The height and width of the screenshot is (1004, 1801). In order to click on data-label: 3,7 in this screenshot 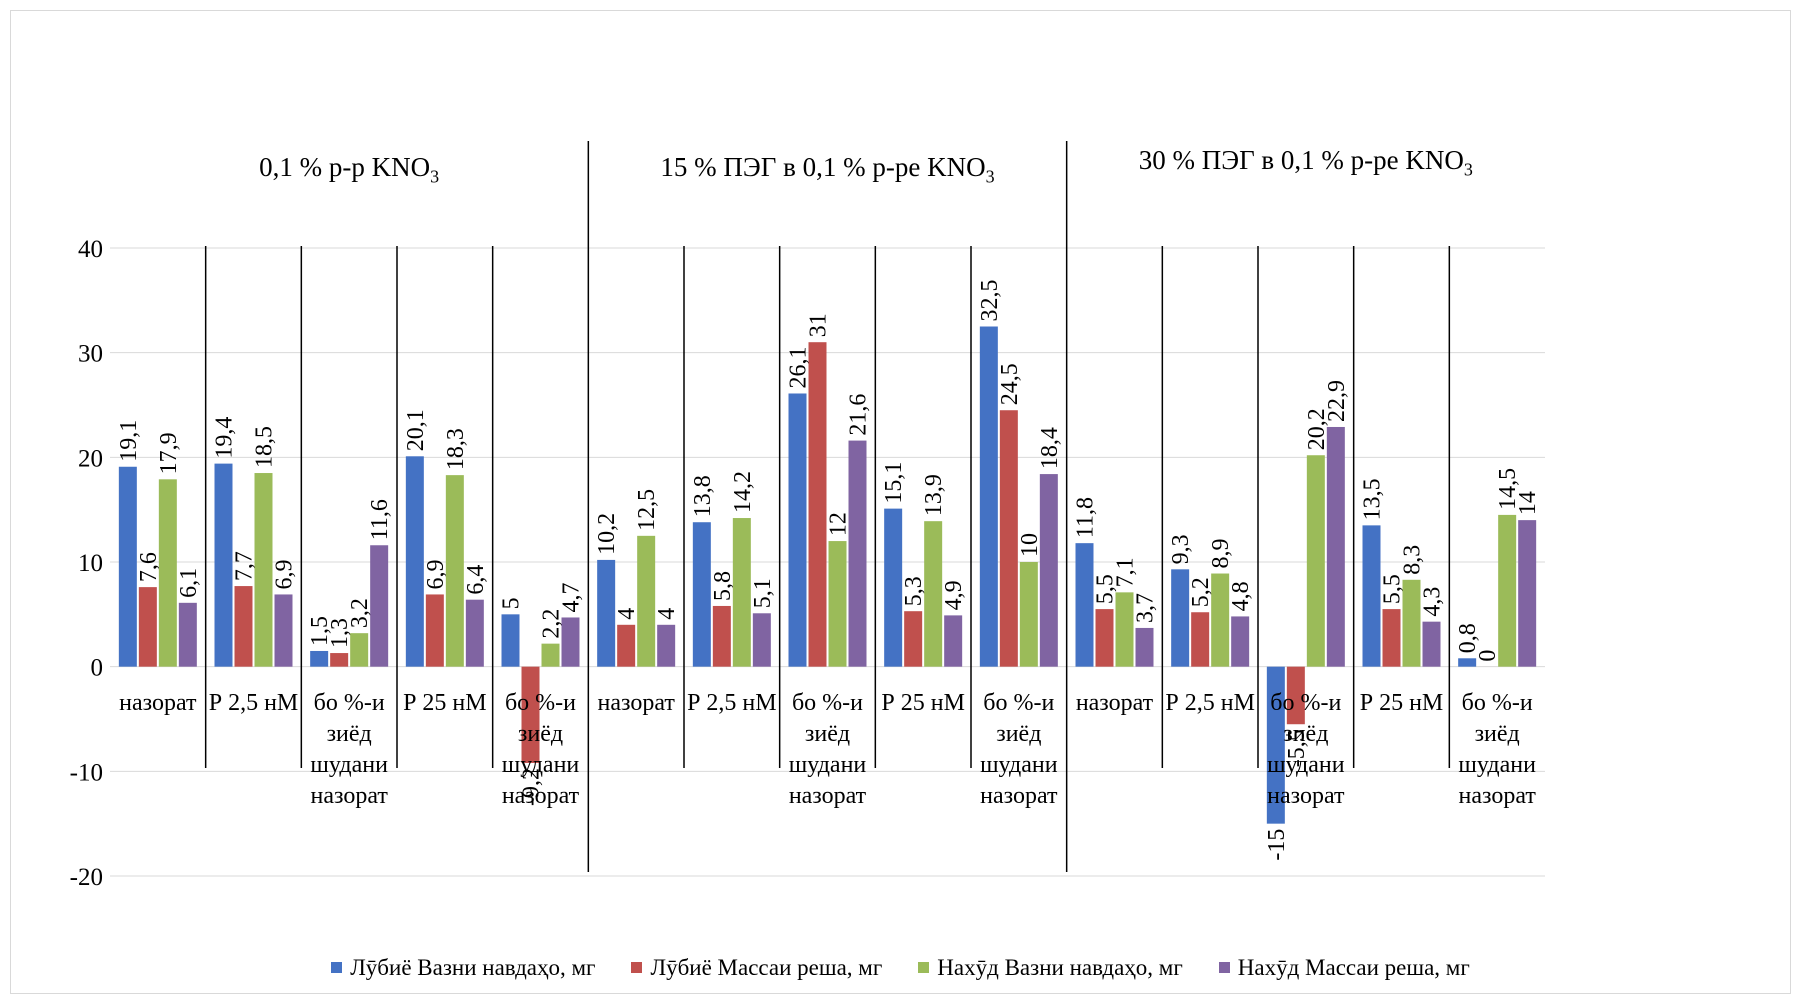, I will do `click(1146, 608)`.